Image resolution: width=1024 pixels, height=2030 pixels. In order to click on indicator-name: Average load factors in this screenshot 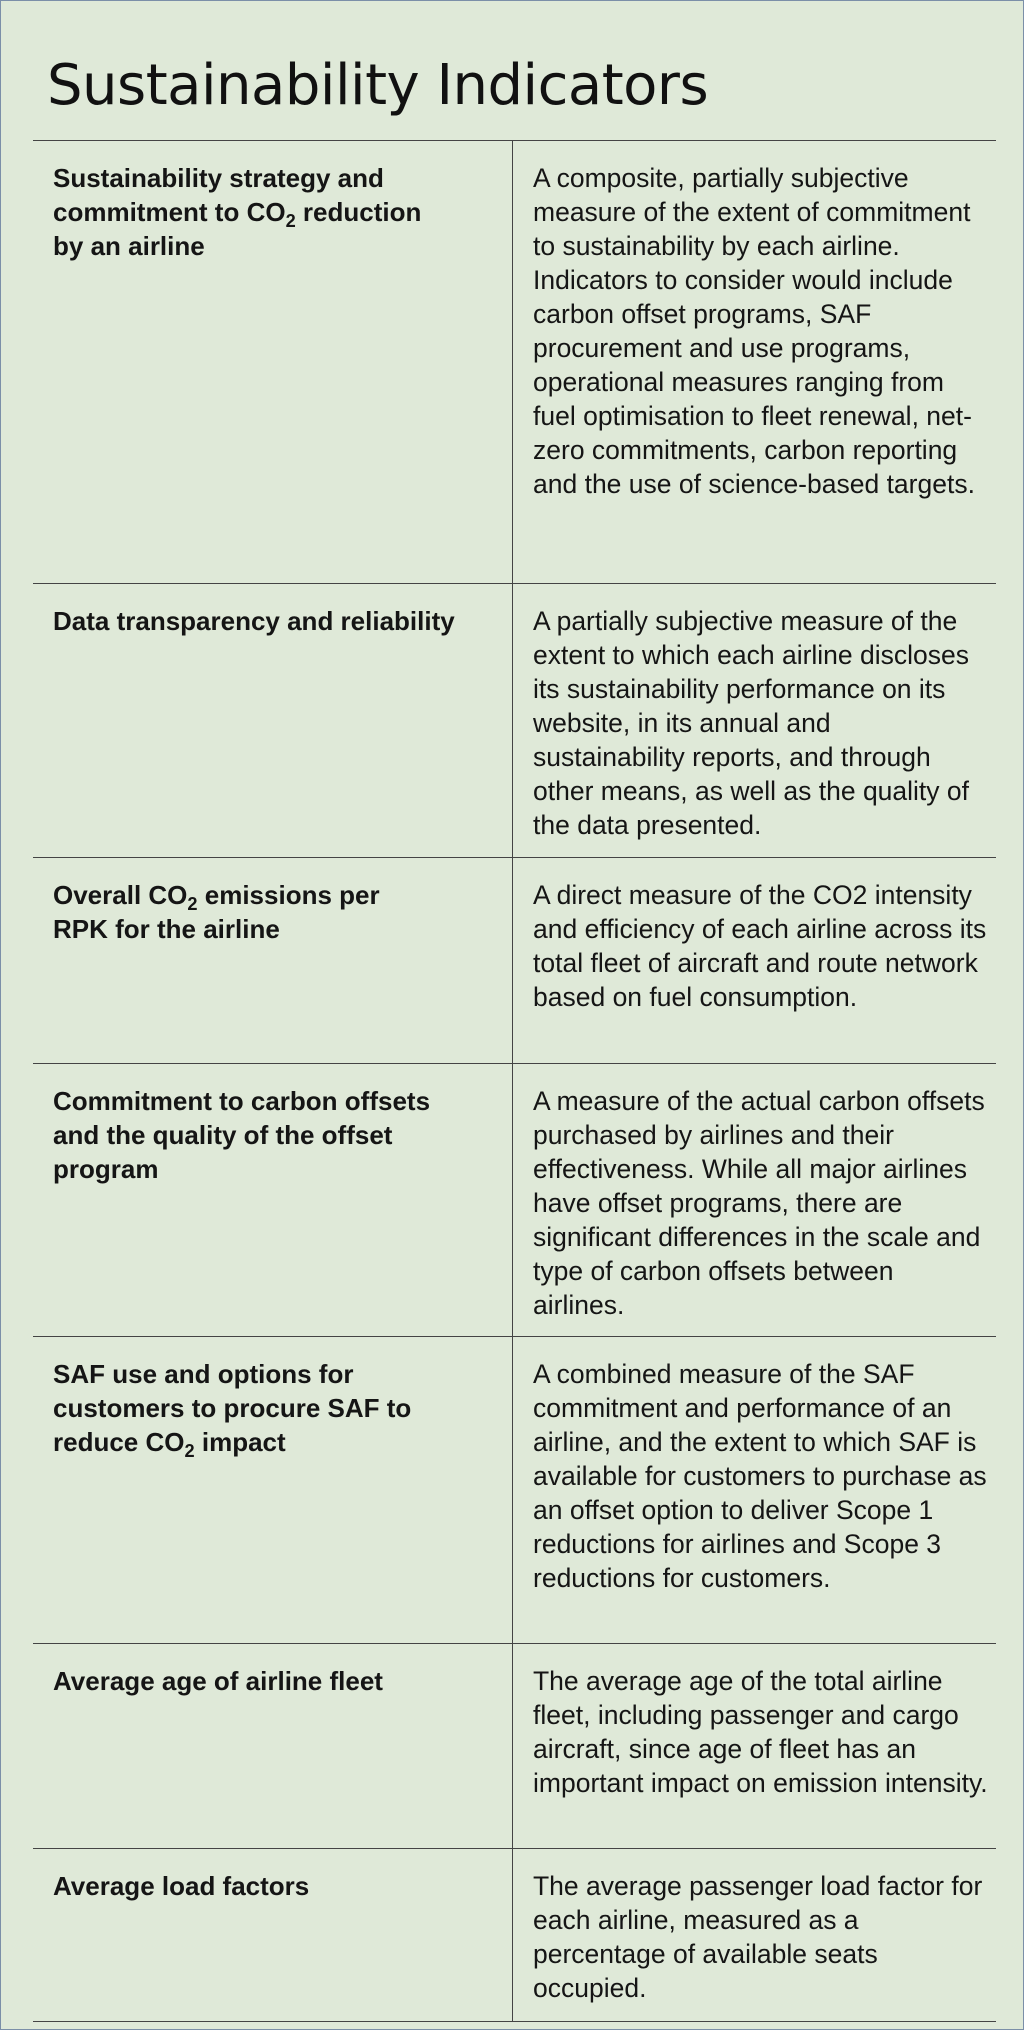, I will do `click(273, 1935)`.